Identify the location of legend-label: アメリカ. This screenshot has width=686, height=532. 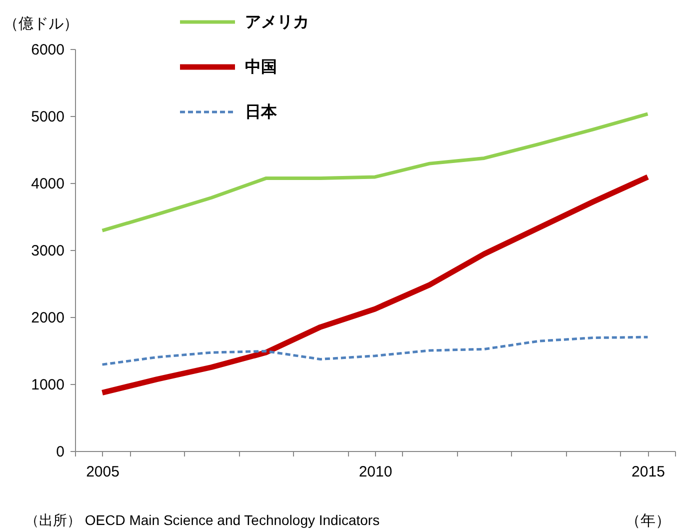
(277, 22).